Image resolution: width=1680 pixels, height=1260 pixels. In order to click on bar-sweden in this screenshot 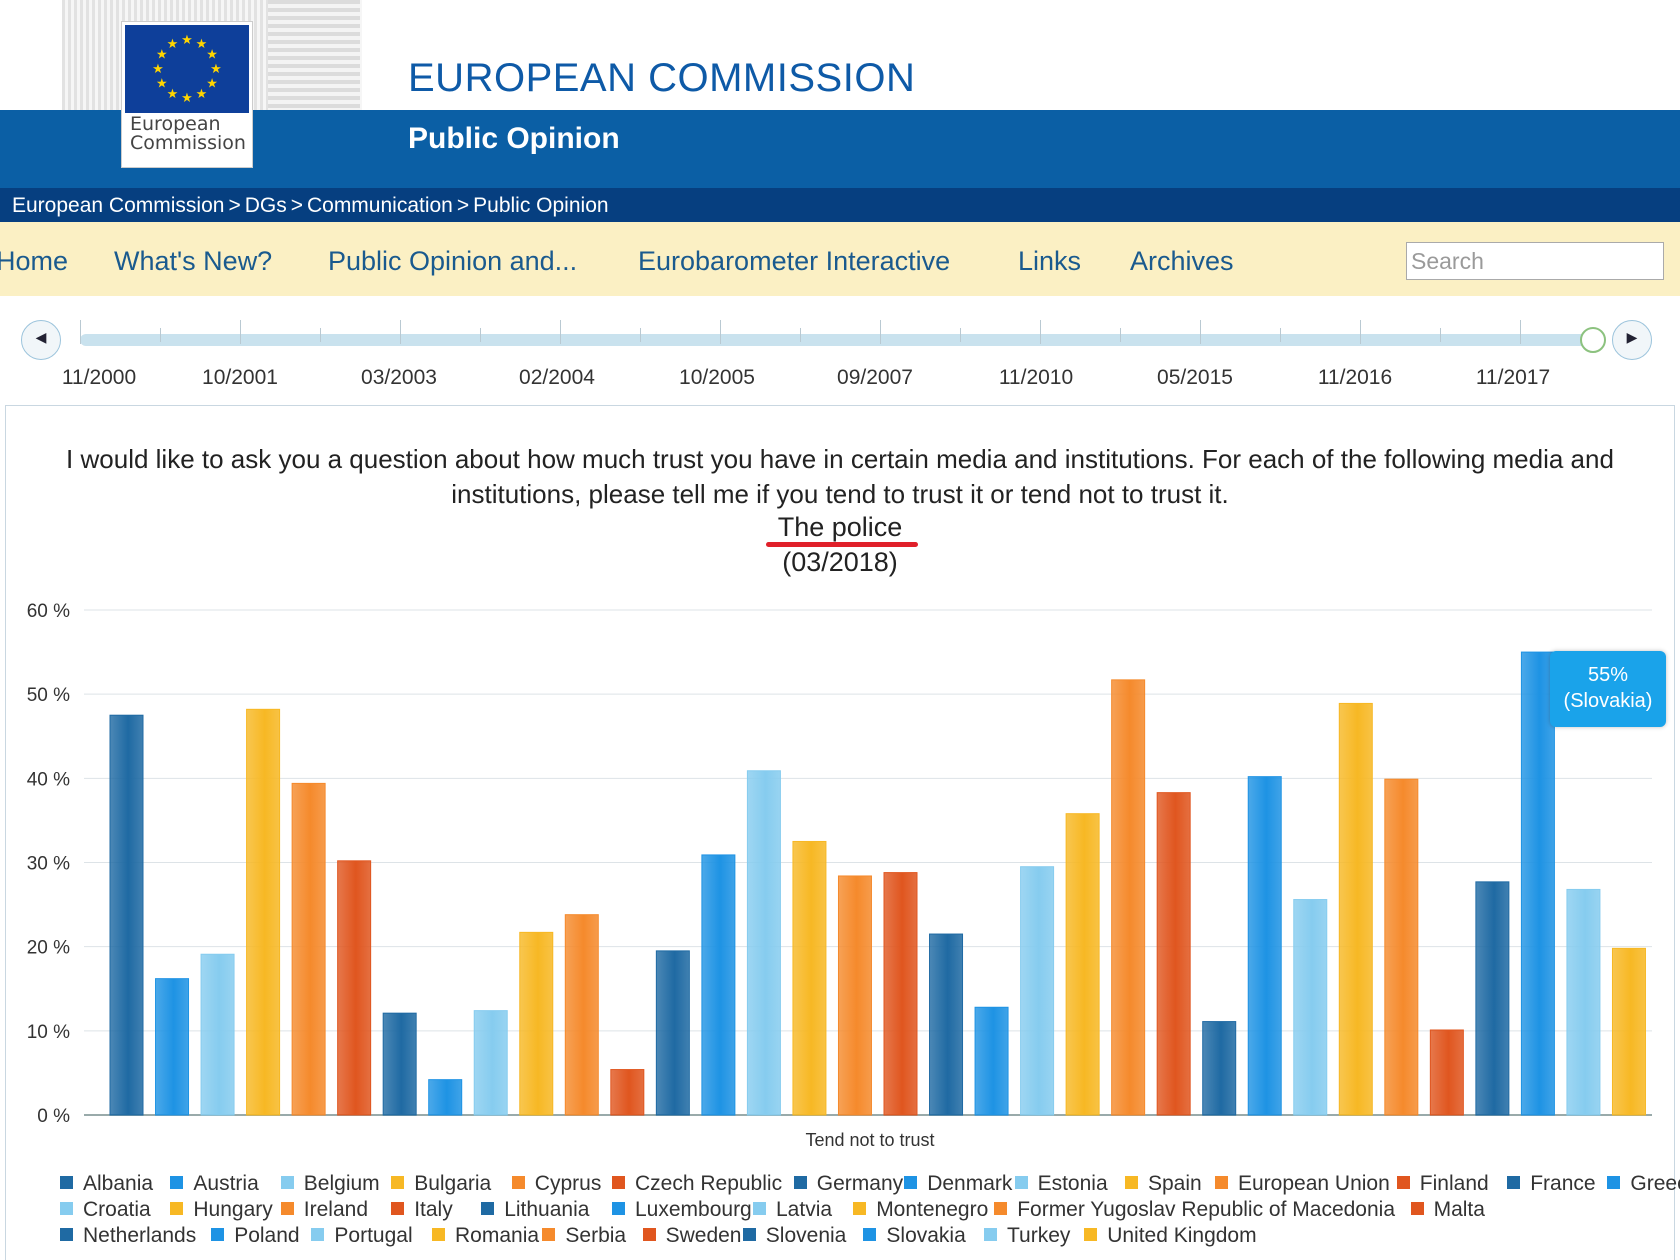, I will do `click(1446, 1072)`.